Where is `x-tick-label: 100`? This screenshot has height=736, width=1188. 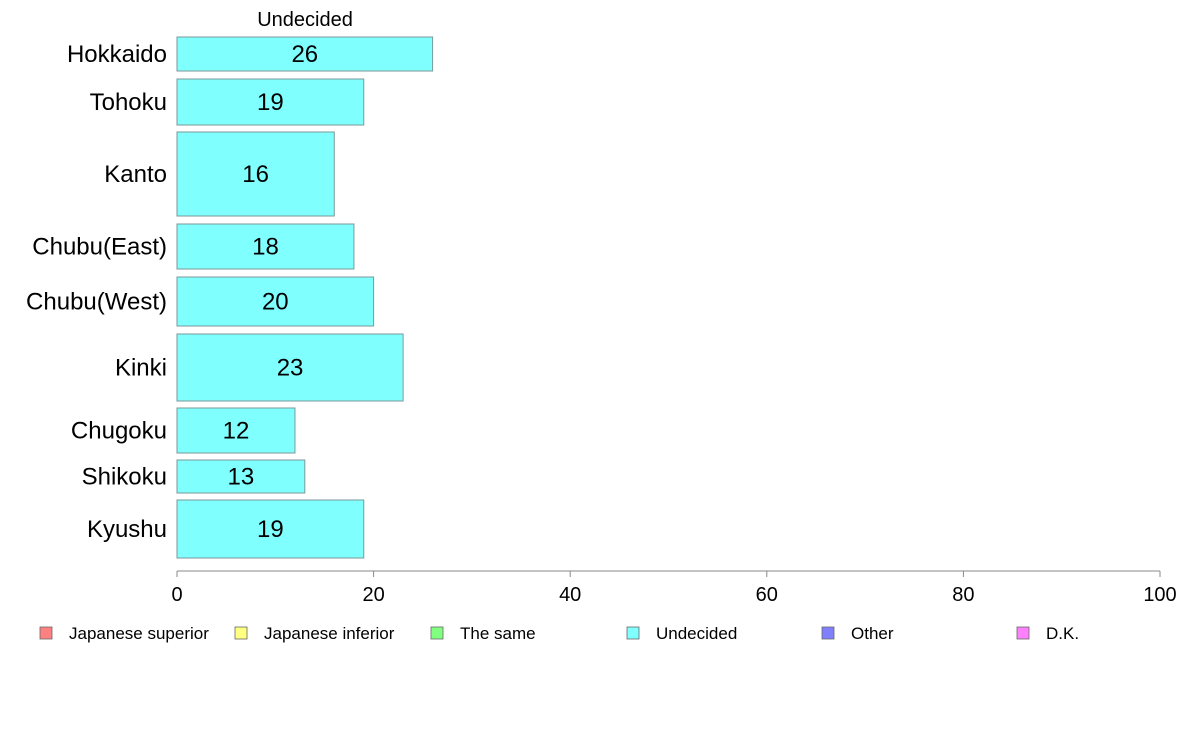
x-tick-label: 100 is located at coordinates (1159, 595).